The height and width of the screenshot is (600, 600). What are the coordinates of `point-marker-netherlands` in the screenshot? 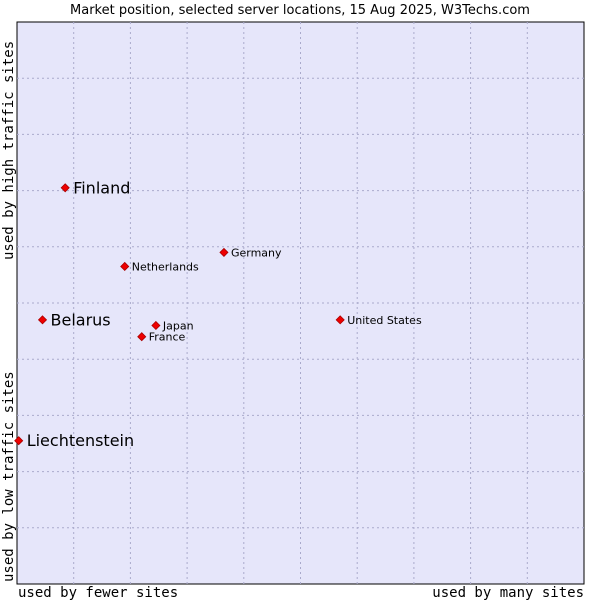 It's located at (125, 266).